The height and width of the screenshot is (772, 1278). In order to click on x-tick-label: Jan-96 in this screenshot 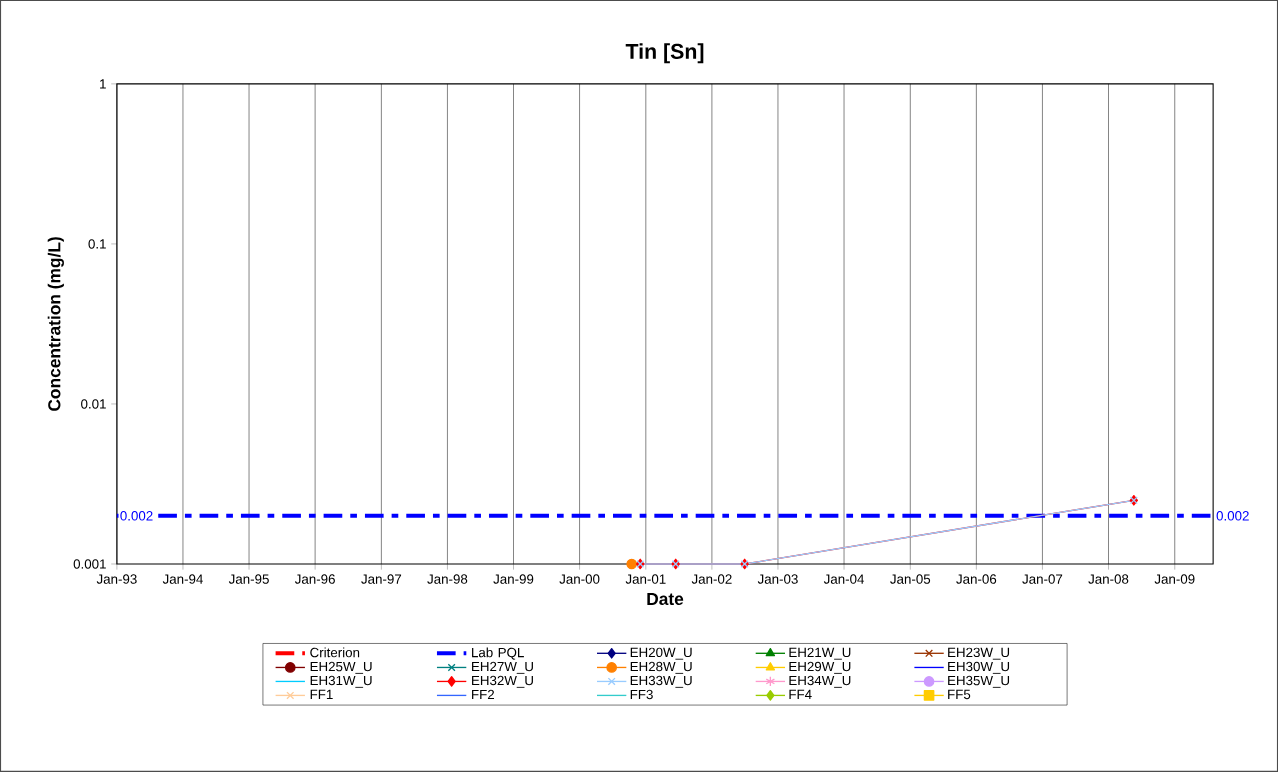, I will do `click(314, 579)`.